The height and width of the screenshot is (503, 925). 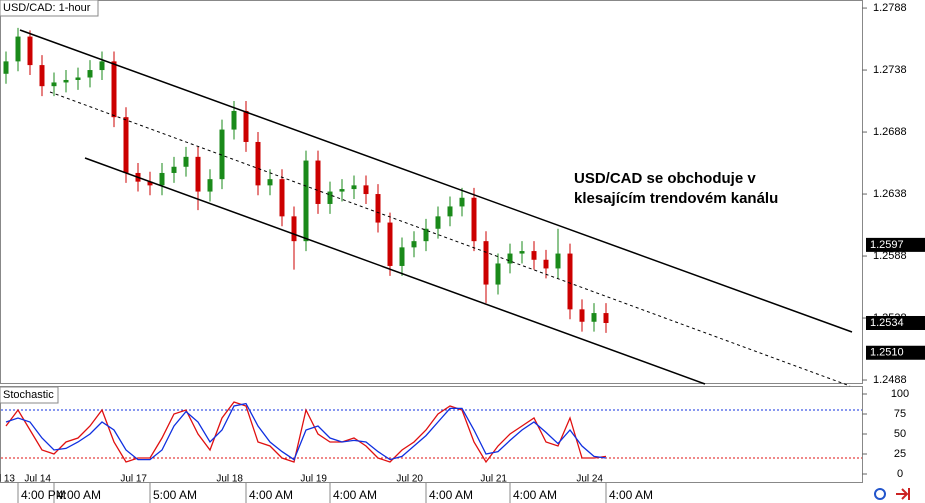 What do you see at coordinates (890, 8) in the screenshot?
I see `y-tick-label: 1.2788` at bounding box center [890, 8].